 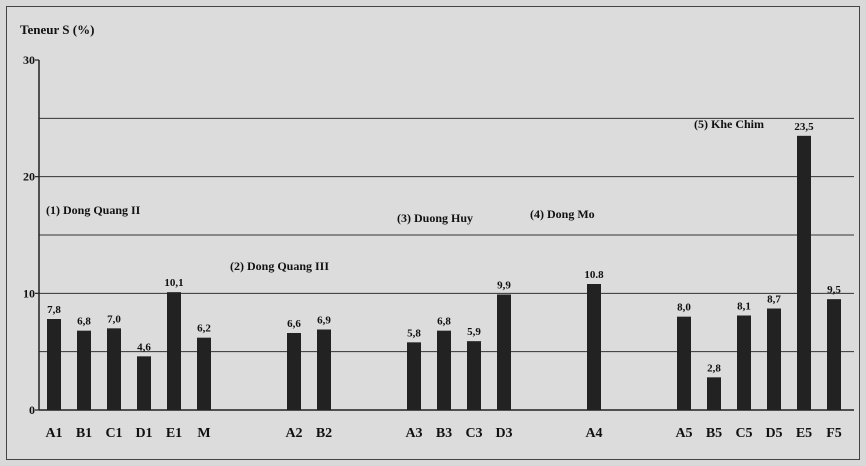 I want to click on y-axis-title: Teneur S (%), so click(x=57, y=29).